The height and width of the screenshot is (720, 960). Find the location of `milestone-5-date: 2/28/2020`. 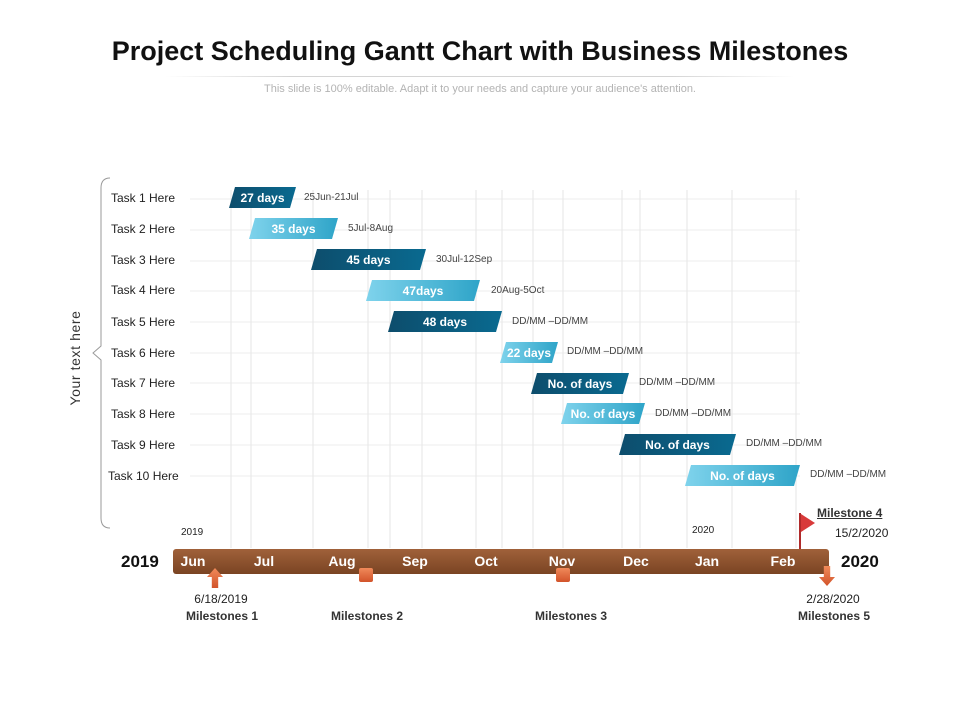

milestone-5-date: 2/28/2020 is located at coordinates (833, 599).